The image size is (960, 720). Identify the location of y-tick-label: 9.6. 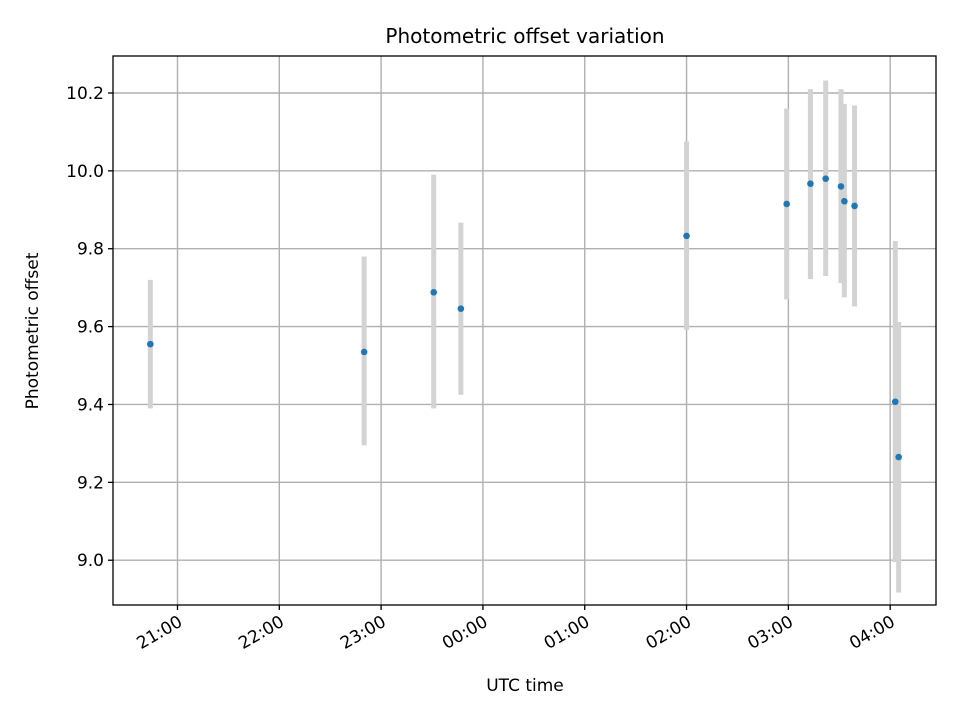
(90, 328).